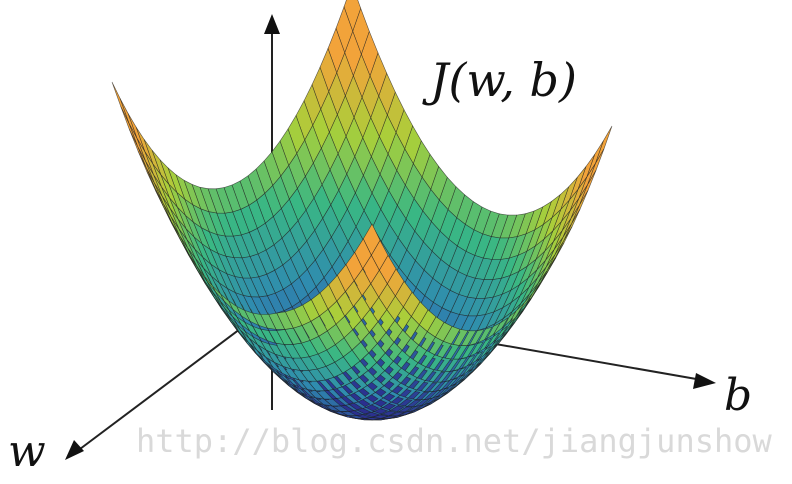 The height and width of the screenshot is (484, 792). I want to click on arrow-down-left-icon, so click(74, 450).